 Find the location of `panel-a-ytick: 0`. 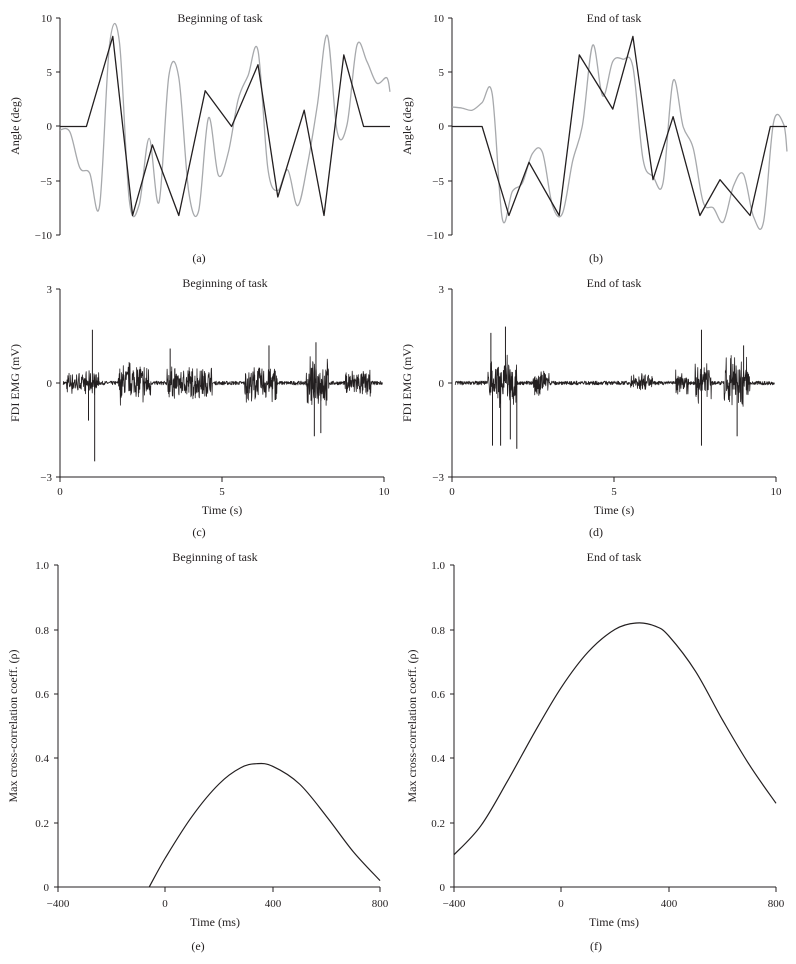

panel-a-ytick: 0 is located at coordinates (50, 127).